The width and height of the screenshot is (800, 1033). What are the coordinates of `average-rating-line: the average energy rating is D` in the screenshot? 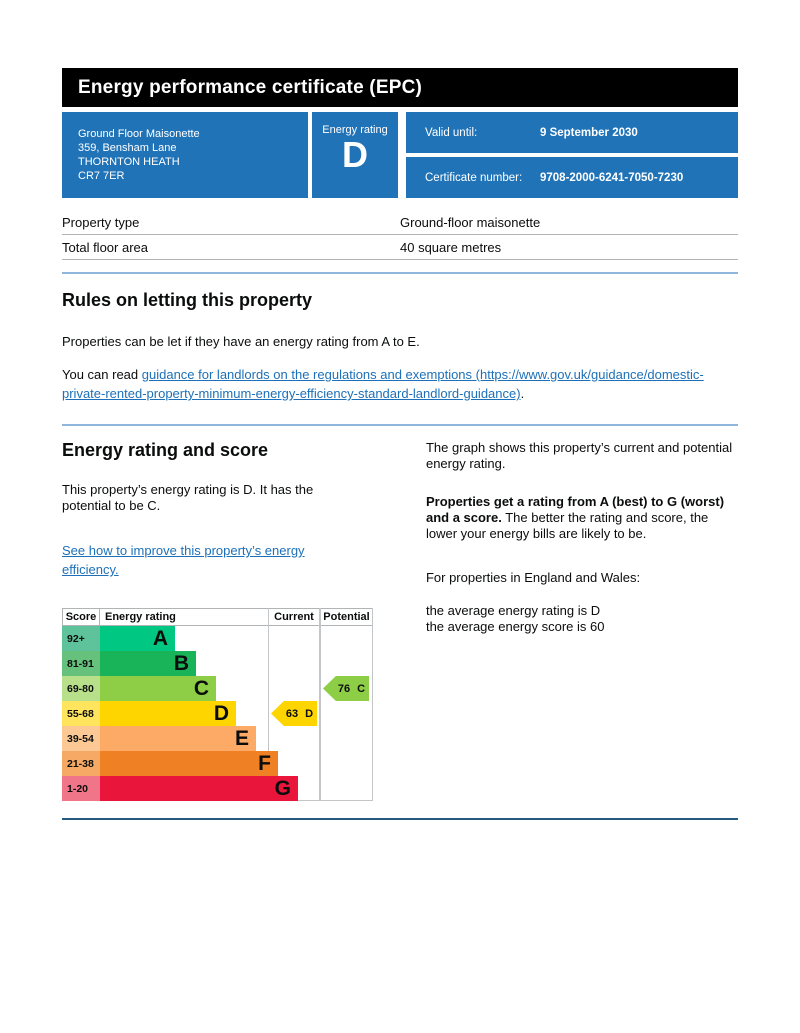 It's located at (513, 610).